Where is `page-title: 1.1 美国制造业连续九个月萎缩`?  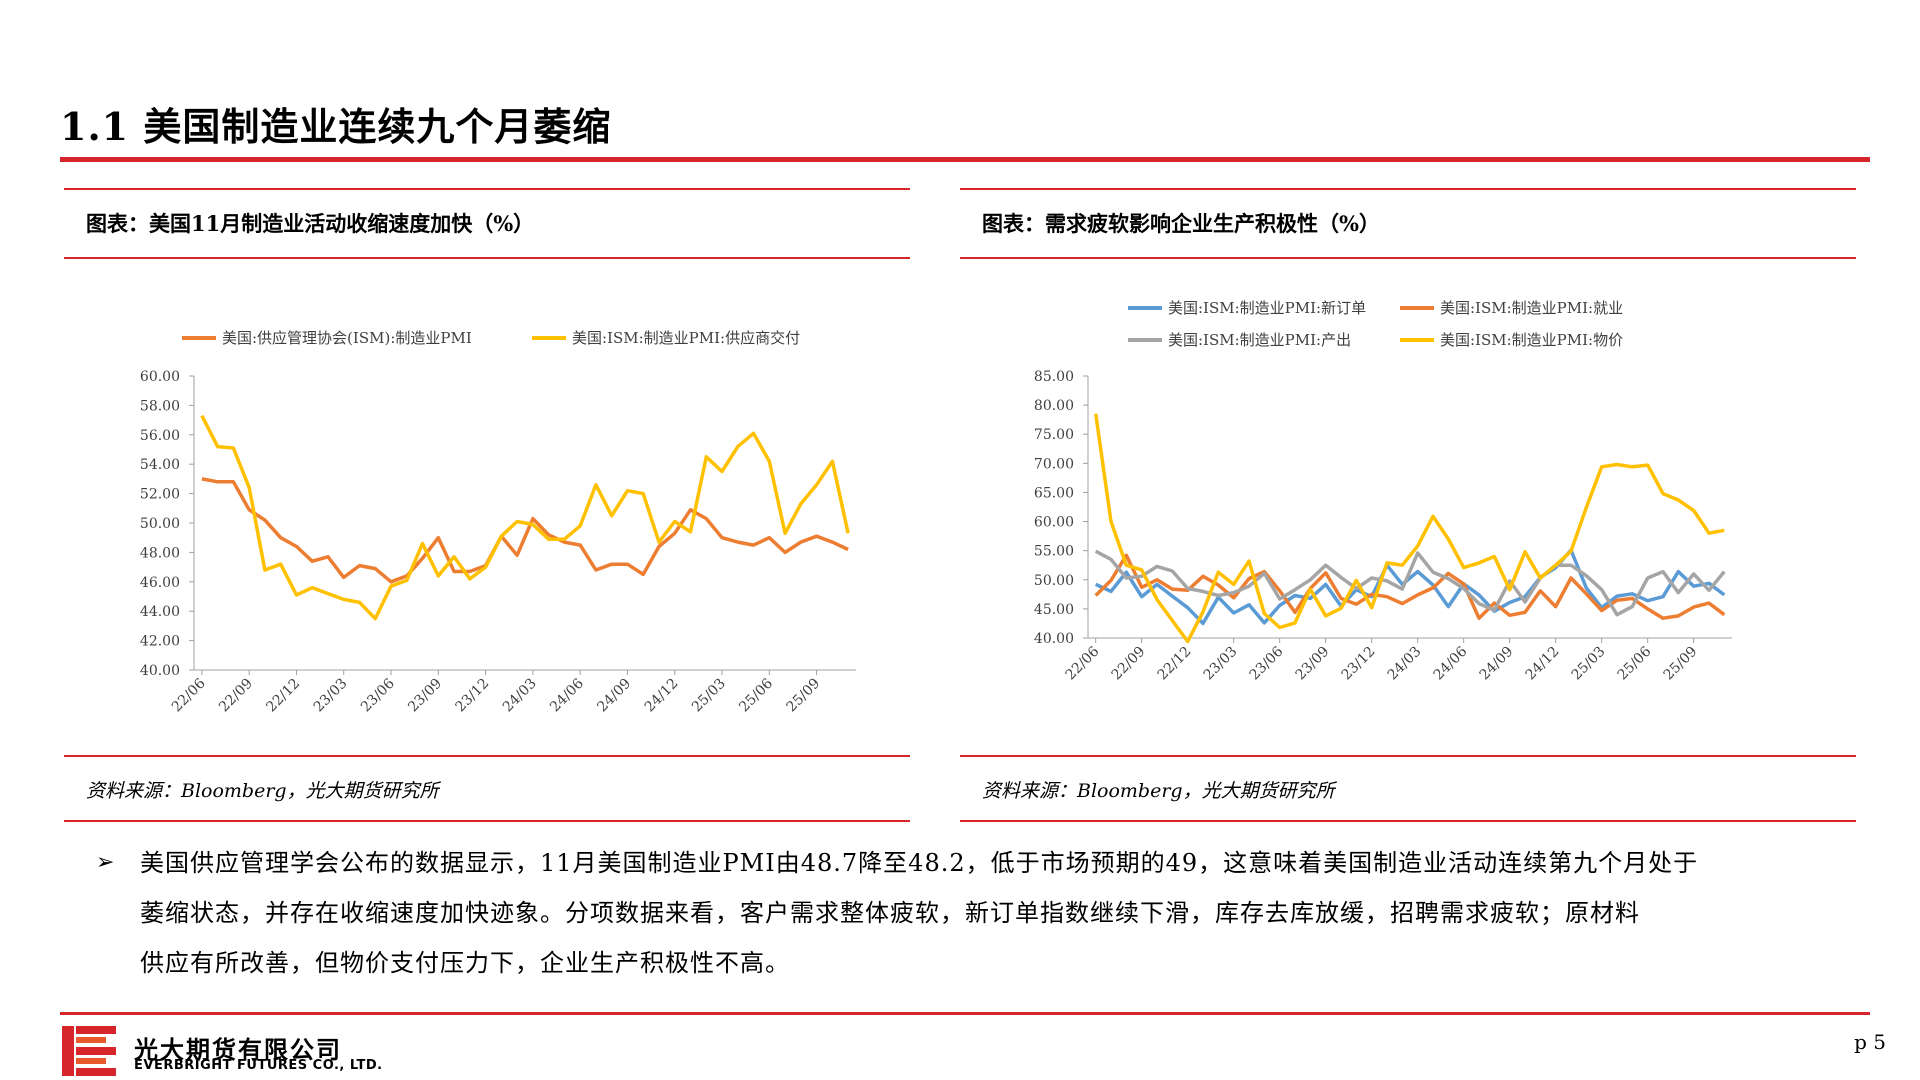 page-title: 1.1 美国制造业连续九个月萎缩 is located at coordinates (336, 126).